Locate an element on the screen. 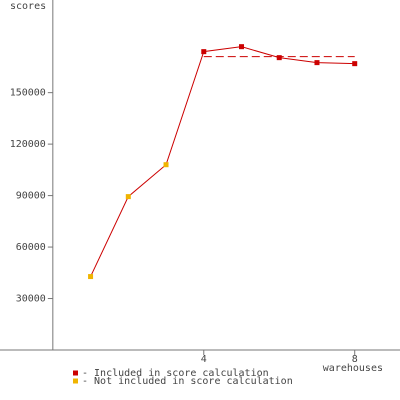 The width and height of the screenshot is (400, 400). y-axis-label: scores is located at coordinates (28, 6).